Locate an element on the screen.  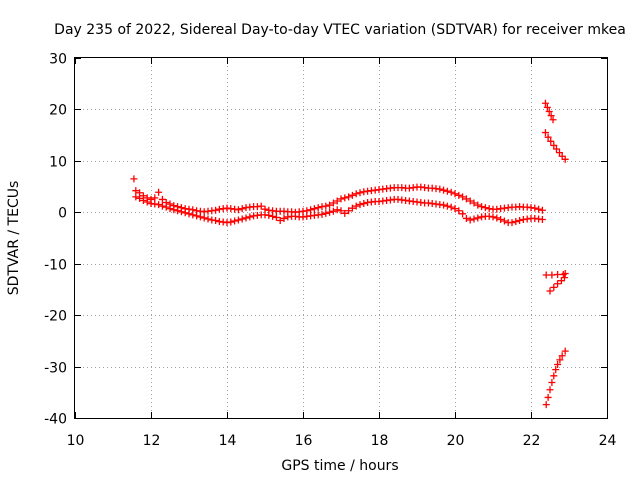
series-segment-e is located at coordinates (555, 378).